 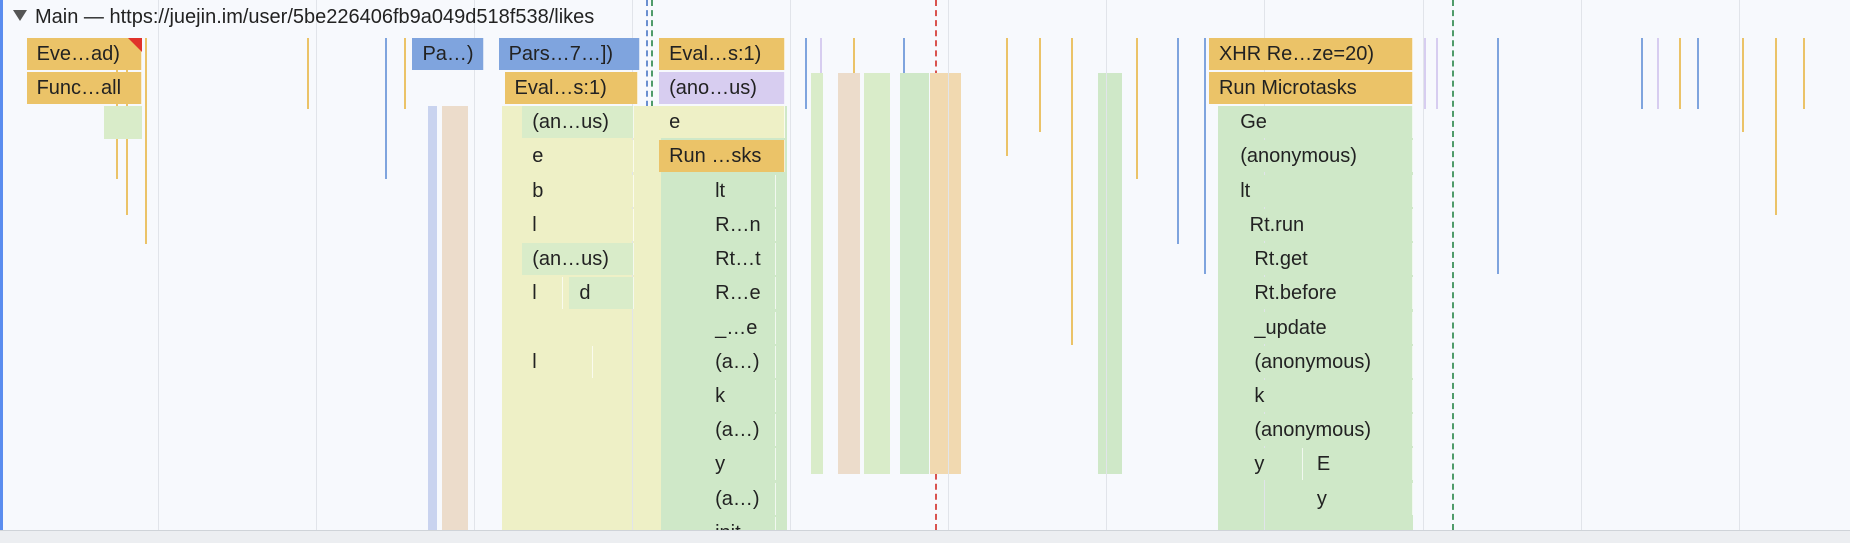 I want to click on call-frame: Run …sks, so click(x=722, y=156).